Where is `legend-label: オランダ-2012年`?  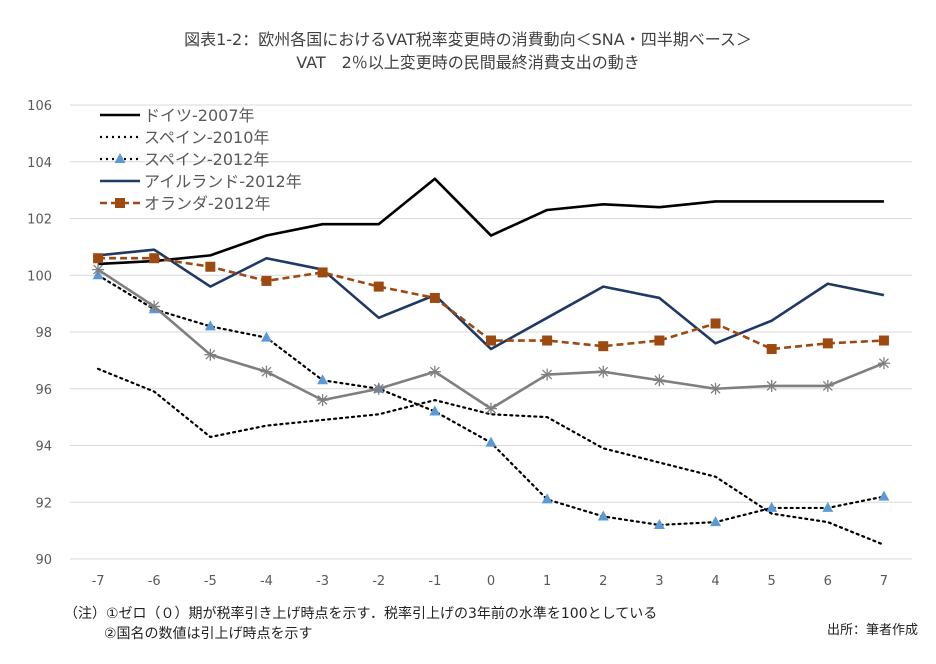 legend-label: オランダ-2012年 is located at coordinates (207, 203).